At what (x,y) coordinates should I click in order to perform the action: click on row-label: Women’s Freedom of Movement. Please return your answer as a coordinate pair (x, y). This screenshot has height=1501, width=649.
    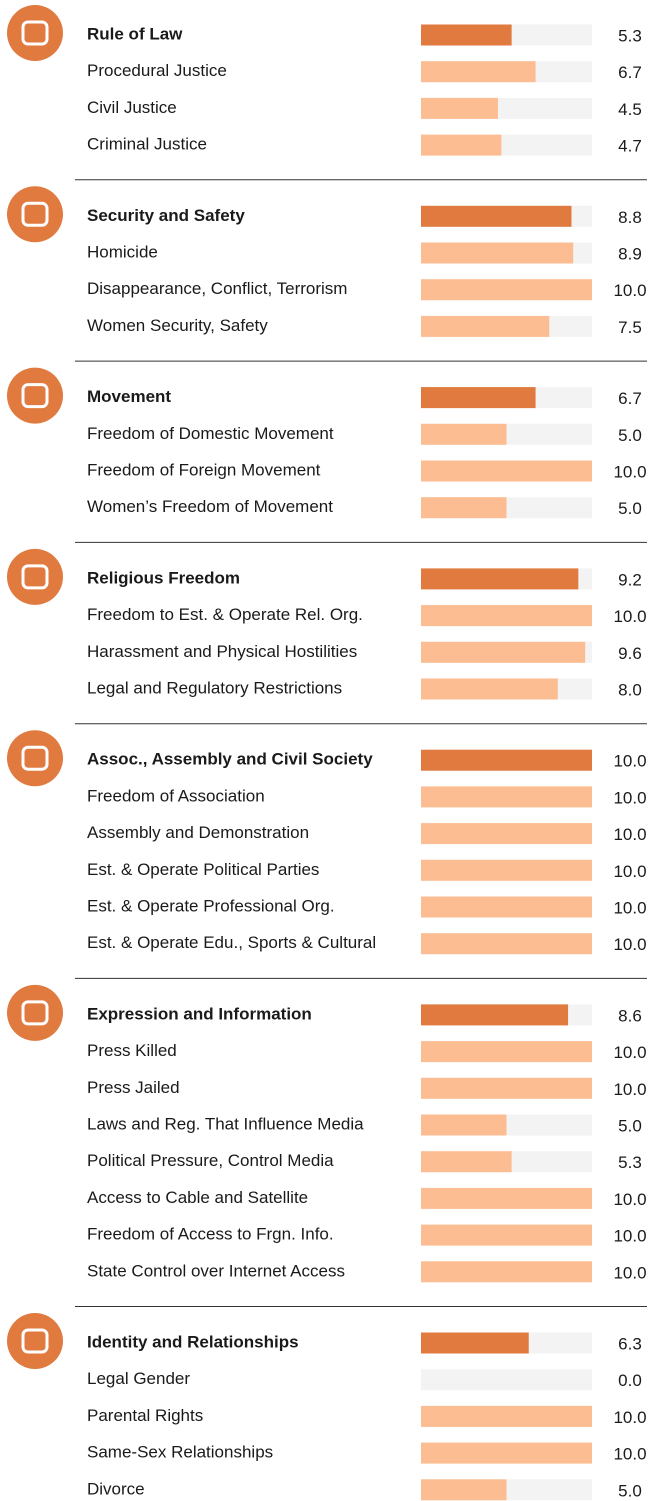
    Looking at the image, I should click on (210, 506).